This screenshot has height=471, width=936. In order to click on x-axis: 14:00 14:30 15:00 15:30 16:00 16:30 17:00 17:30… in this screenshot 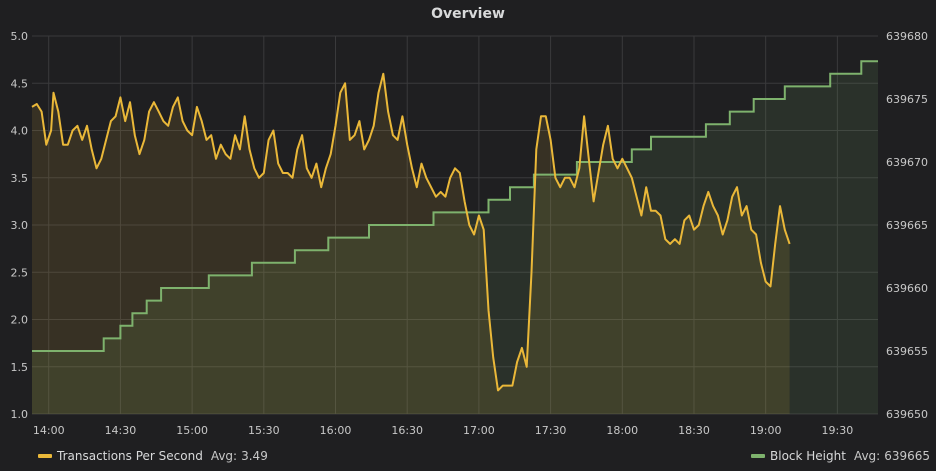, I will do `click(443, 430)`.